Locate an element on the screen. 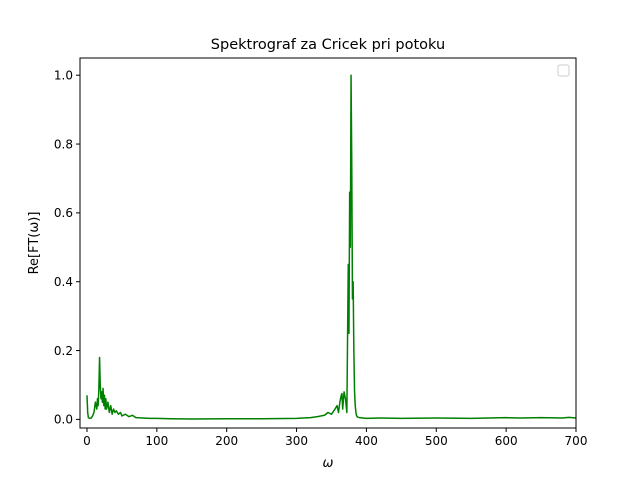 The height and width of the screenshot is (480, 640). x-axis: 0 100 200 300 400 500 600 700 is located at coordinates (335, 438).